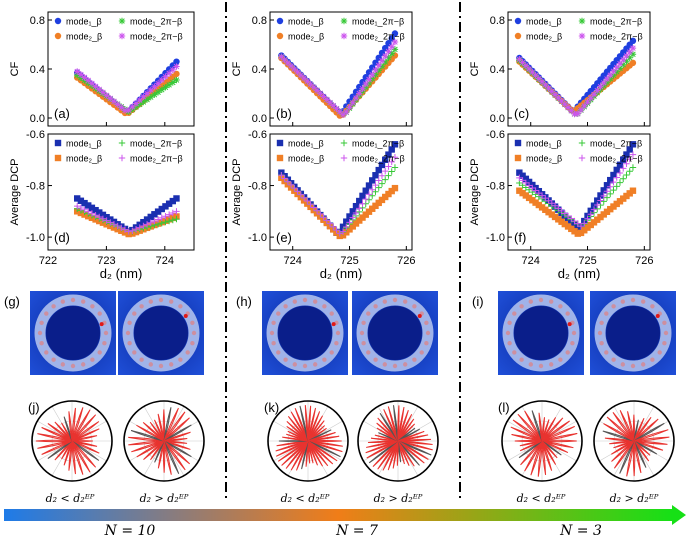 The width and height of the screenshot is (688, 539). I want to click on panel-label: (j), so click(34, 407).